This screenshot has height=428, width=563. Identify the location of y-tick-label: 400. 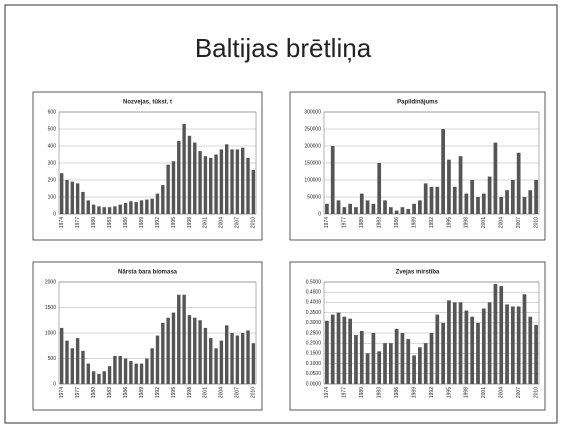
(52, 146).